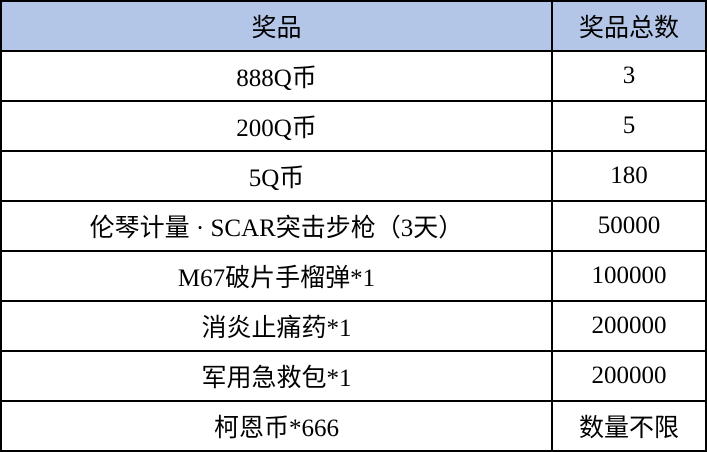 The image size is (707, 452). What do you see at coordinates (276, 276) in the screenshot?
I see `prize-name-cell: M67破片手榴弹*1` at bounding box center [276, 276].